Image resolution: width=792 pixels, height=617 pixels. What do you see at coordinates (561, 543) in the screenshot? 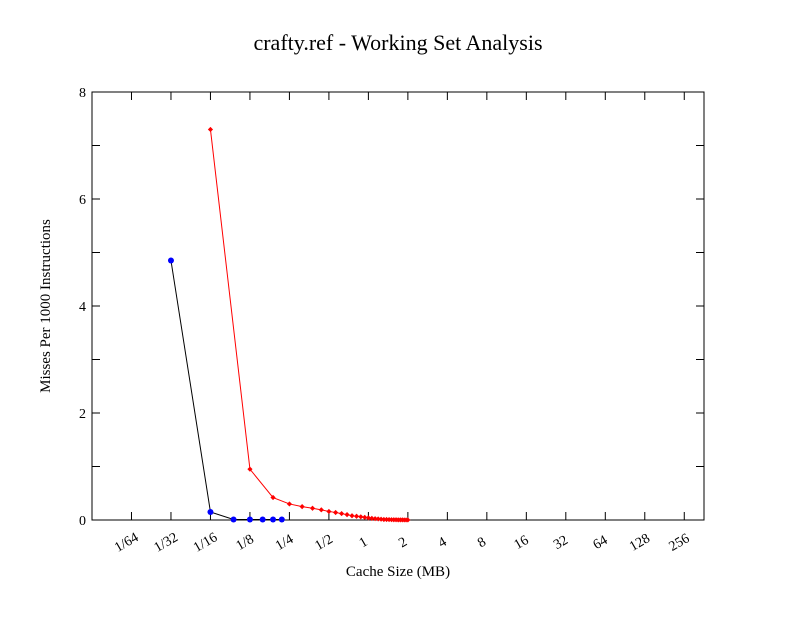
I see `x-tick-label: 32` at bounding box center [561, 543].